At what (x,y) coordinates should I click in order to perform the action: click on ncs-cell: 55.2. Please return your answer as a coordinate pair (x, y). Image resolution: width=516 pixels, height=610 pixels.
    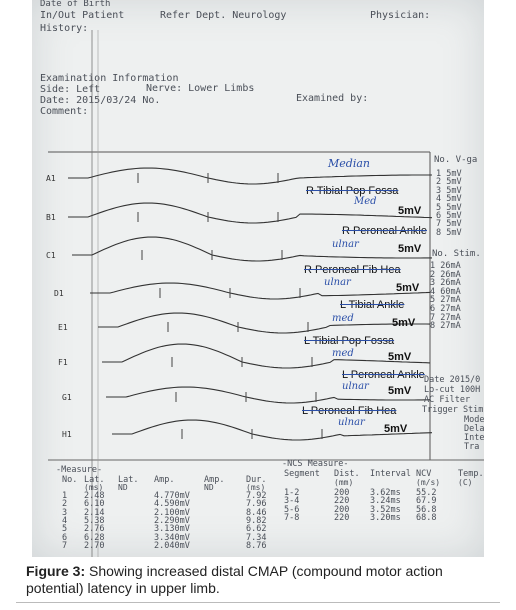
    Looking at the image, I should click on (426, 493).